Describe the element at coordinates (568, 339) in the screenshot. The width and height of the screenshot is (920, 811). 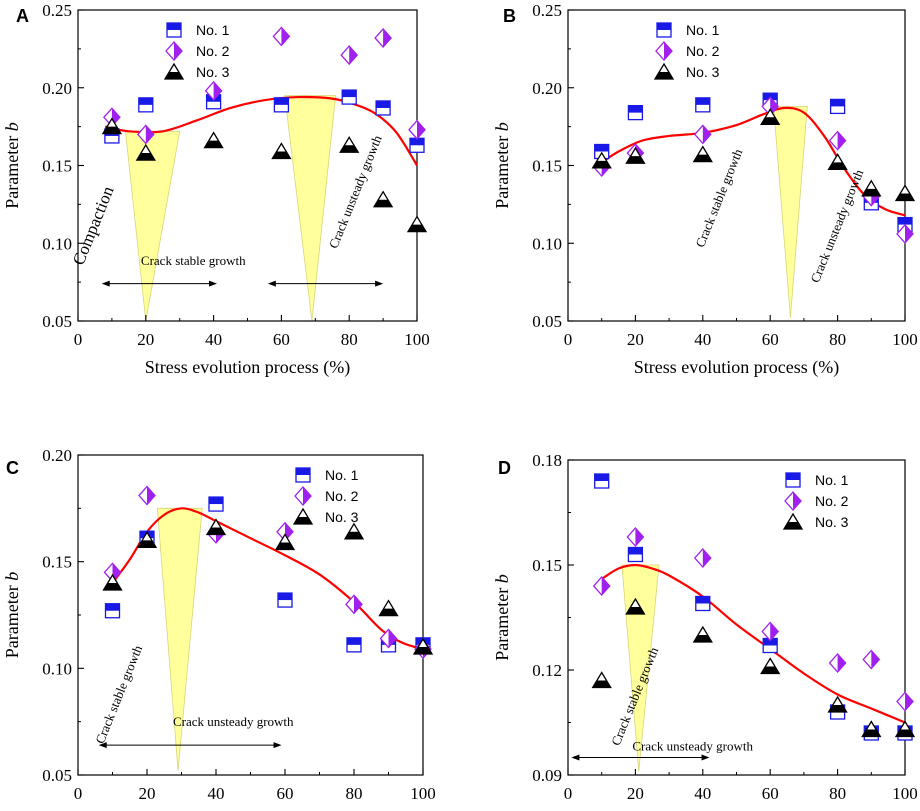
I see `panel-b-xtick-label: 0` at that location.